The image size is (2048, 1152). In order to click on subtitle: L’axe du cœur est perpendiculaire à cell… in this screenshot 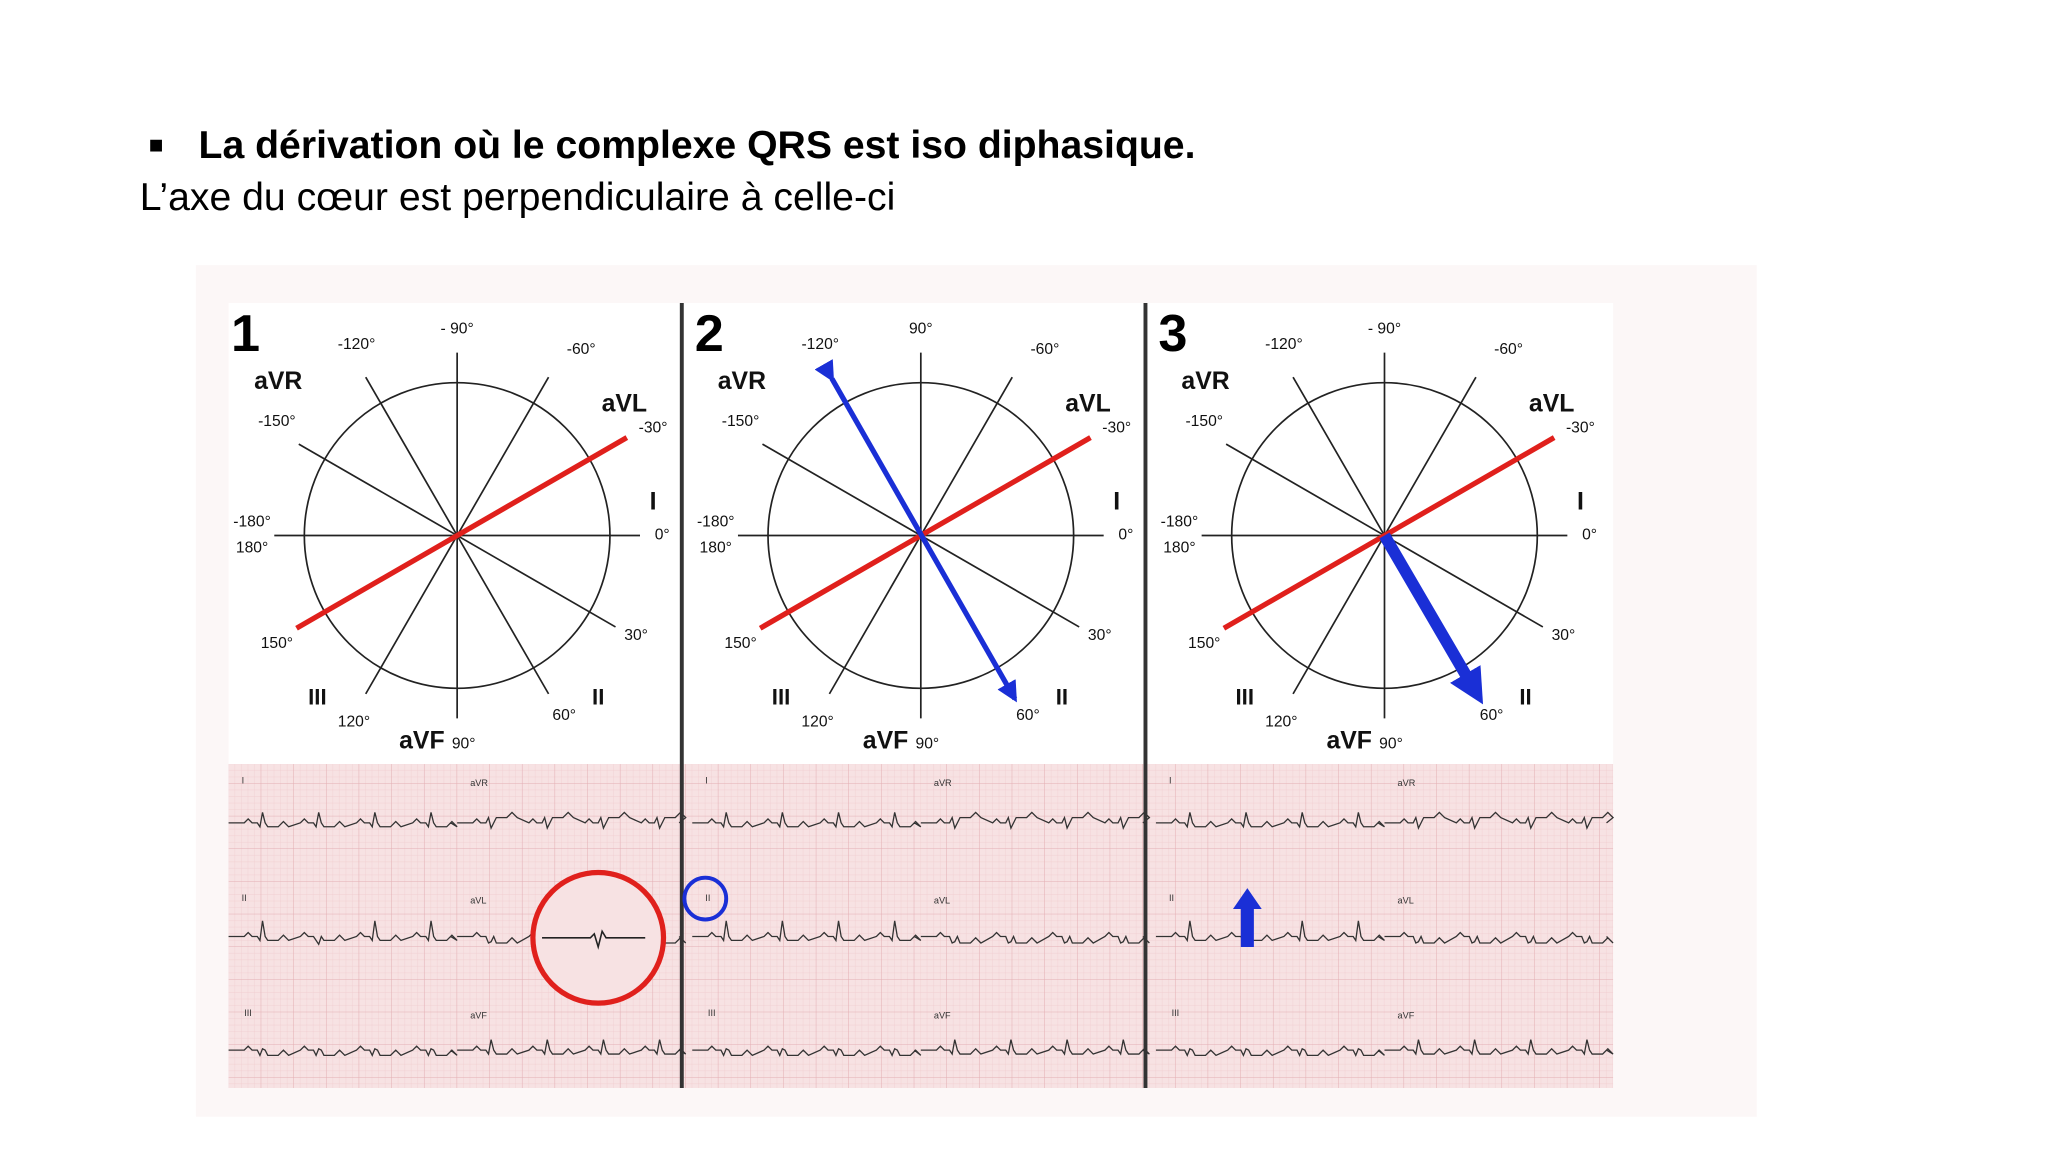, I will do `click(518, 197)`.